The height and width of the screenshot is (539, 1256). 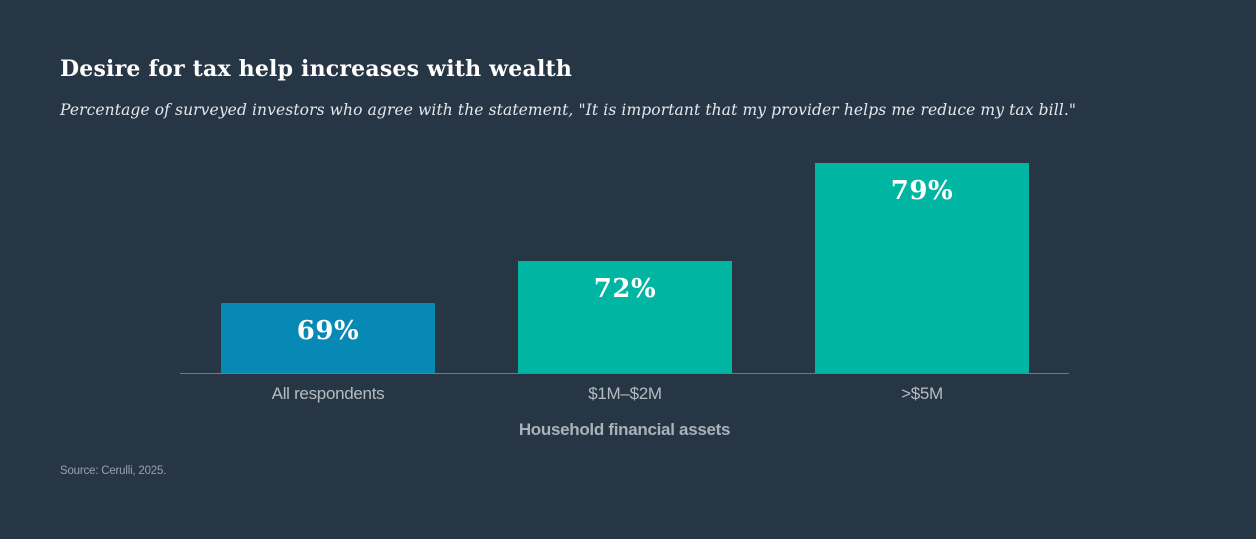 I want to click on category-label: >$5M, so click(x=922, y=393).